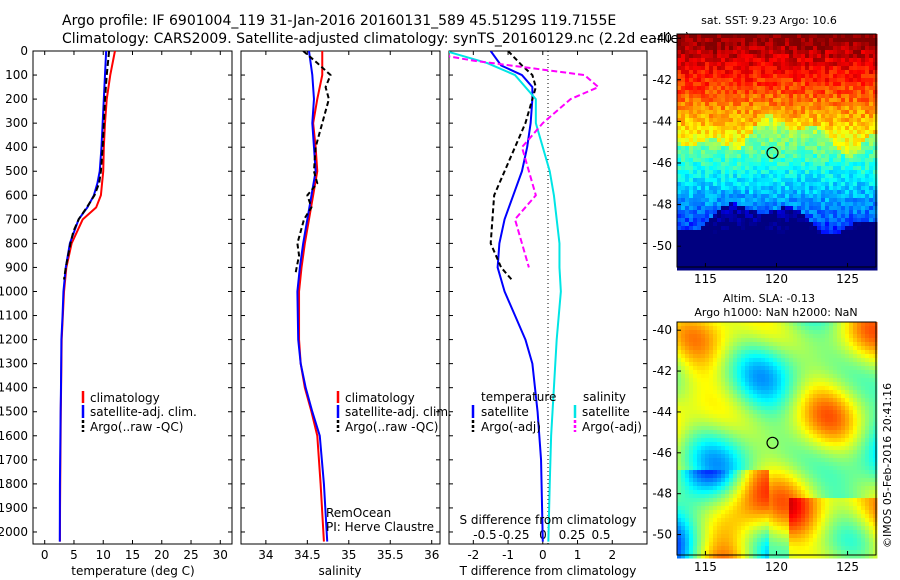 This screenshot has height=580, width=900. Describe the element at coordinates (548, 571) in the screenshot. I see `difference-xlabel: T difference from climatology` at that location.